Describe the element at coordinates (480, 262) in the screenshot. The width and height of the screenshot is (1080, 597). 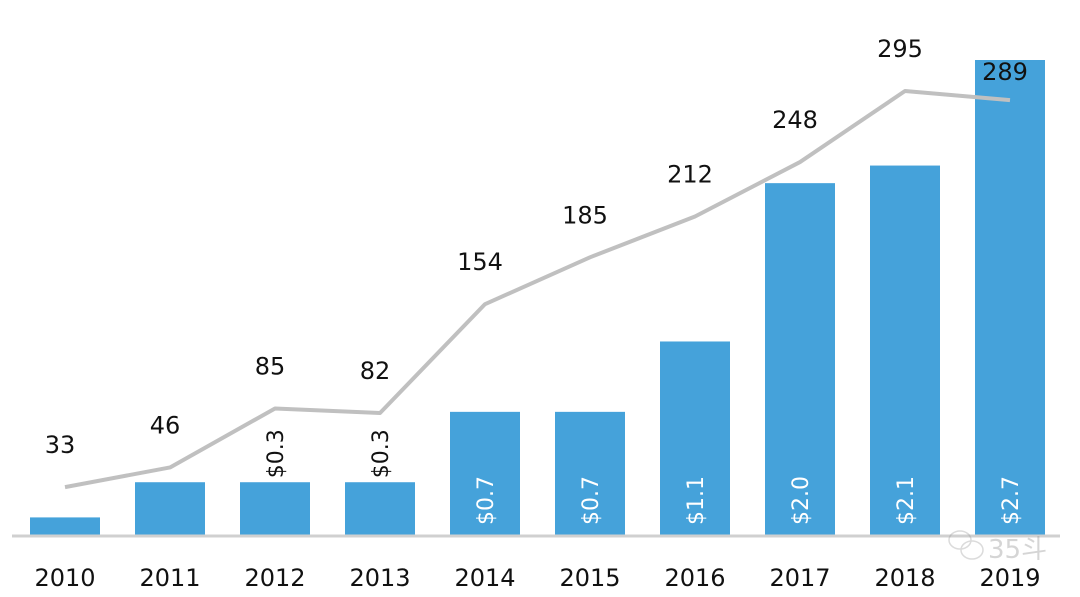
I see `line-label-2014: 154` at that location.